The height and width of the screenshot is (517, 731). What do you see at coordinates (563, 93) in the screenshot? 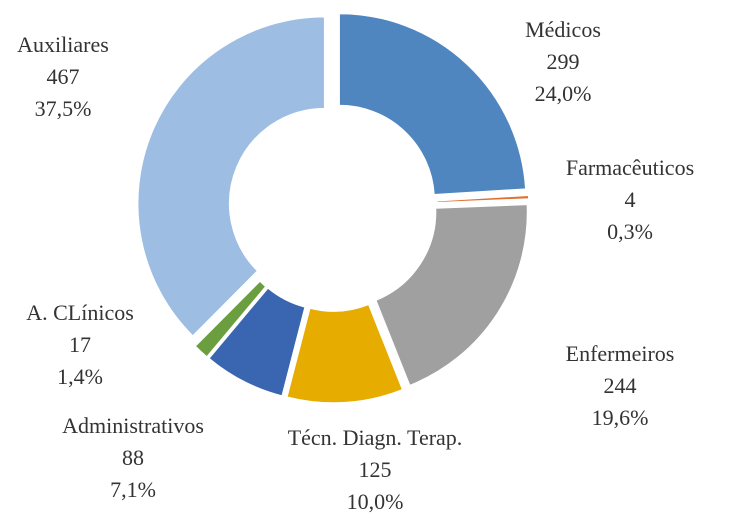
I see `percent-label: 24,0%` at bounding box center [563, 93].